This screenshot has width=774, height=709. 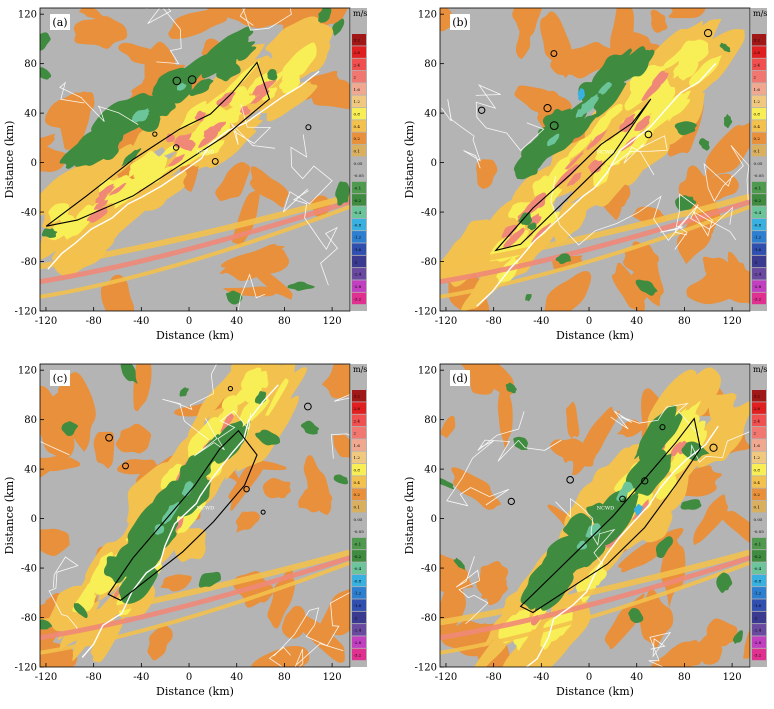 I want to click on y-tick-label: -120, so click(x=26, y=312).